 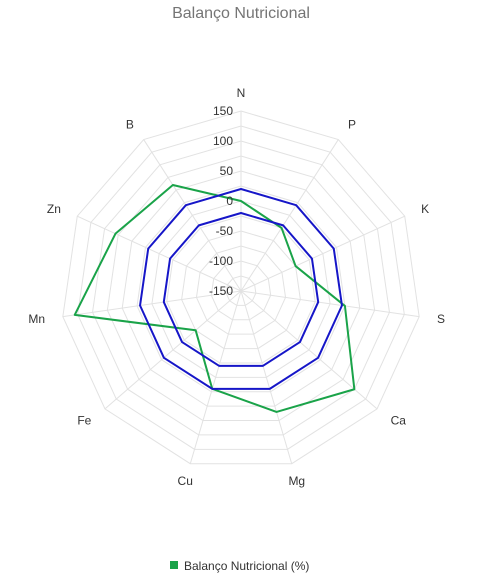 What do you see at coordinates (399, 421) in the screenshot?
I see `category-label-ca: Ca` at bounding box center [399, 421].